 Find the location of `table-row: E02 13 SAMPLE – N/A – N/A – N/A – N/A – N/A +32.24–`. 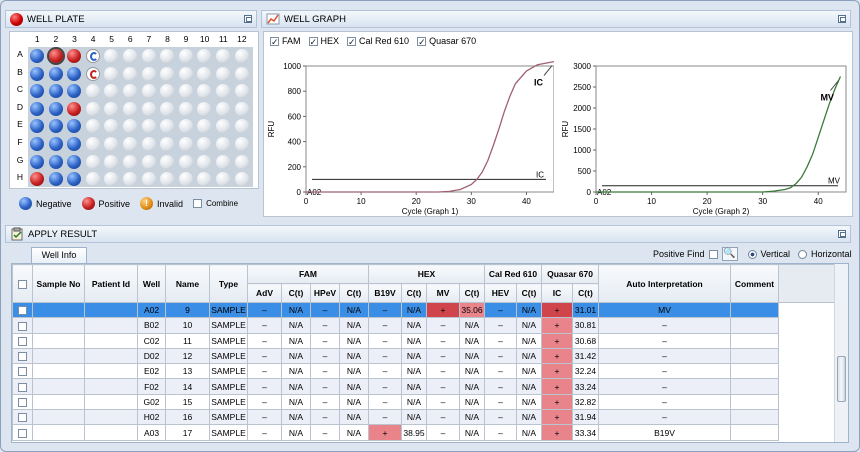

table-row: E02 13 SAMPLE – N/A – N/A – N/A – N/A – N/A +32.24– is located at coordinates (424, 371).